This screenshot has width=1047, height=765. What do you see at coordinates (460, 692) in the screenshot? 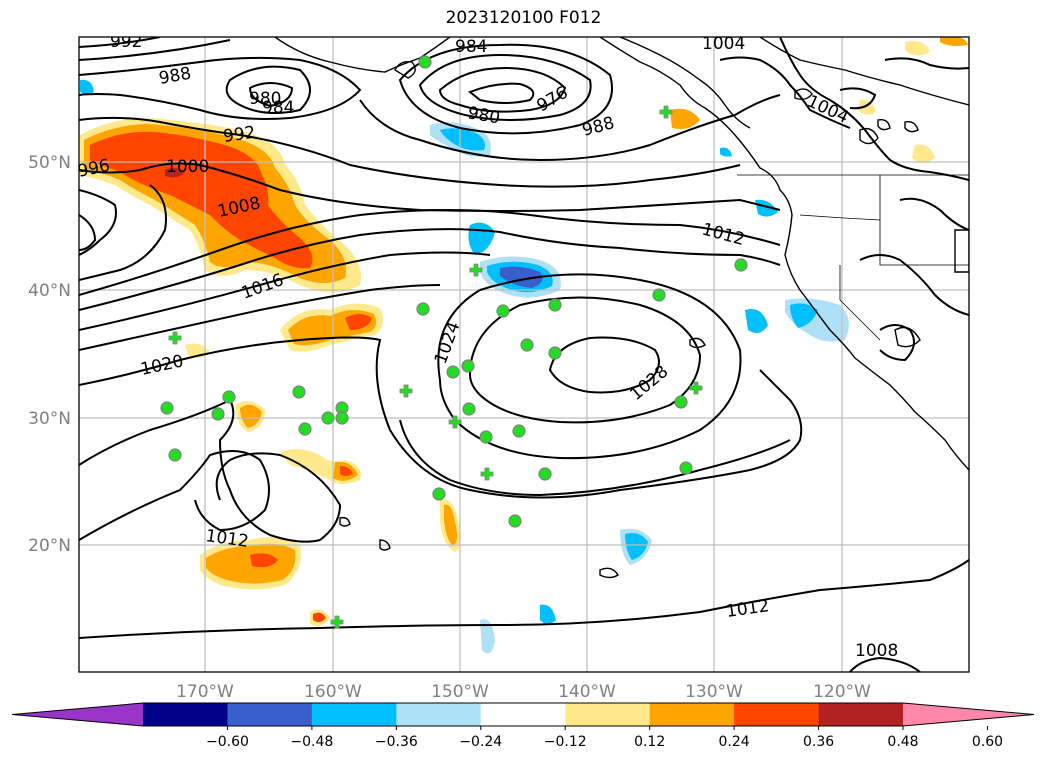
I see `lon-label-150w: 150°W` at bounding box center [460, 692].